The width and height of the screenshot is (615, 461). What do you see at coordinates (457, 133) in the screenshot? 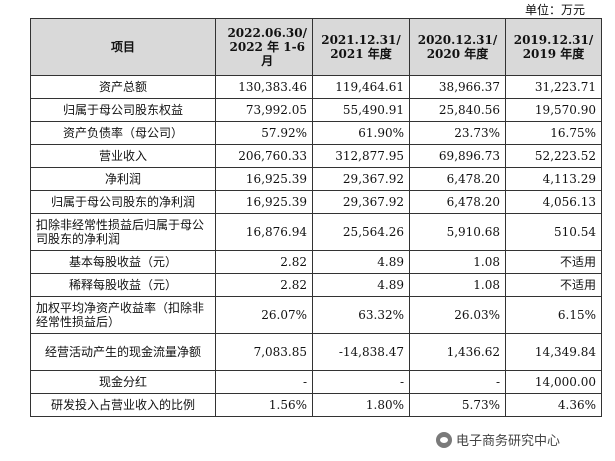
I see `cell-value: 23.73%` at bounding box center [457, 133].